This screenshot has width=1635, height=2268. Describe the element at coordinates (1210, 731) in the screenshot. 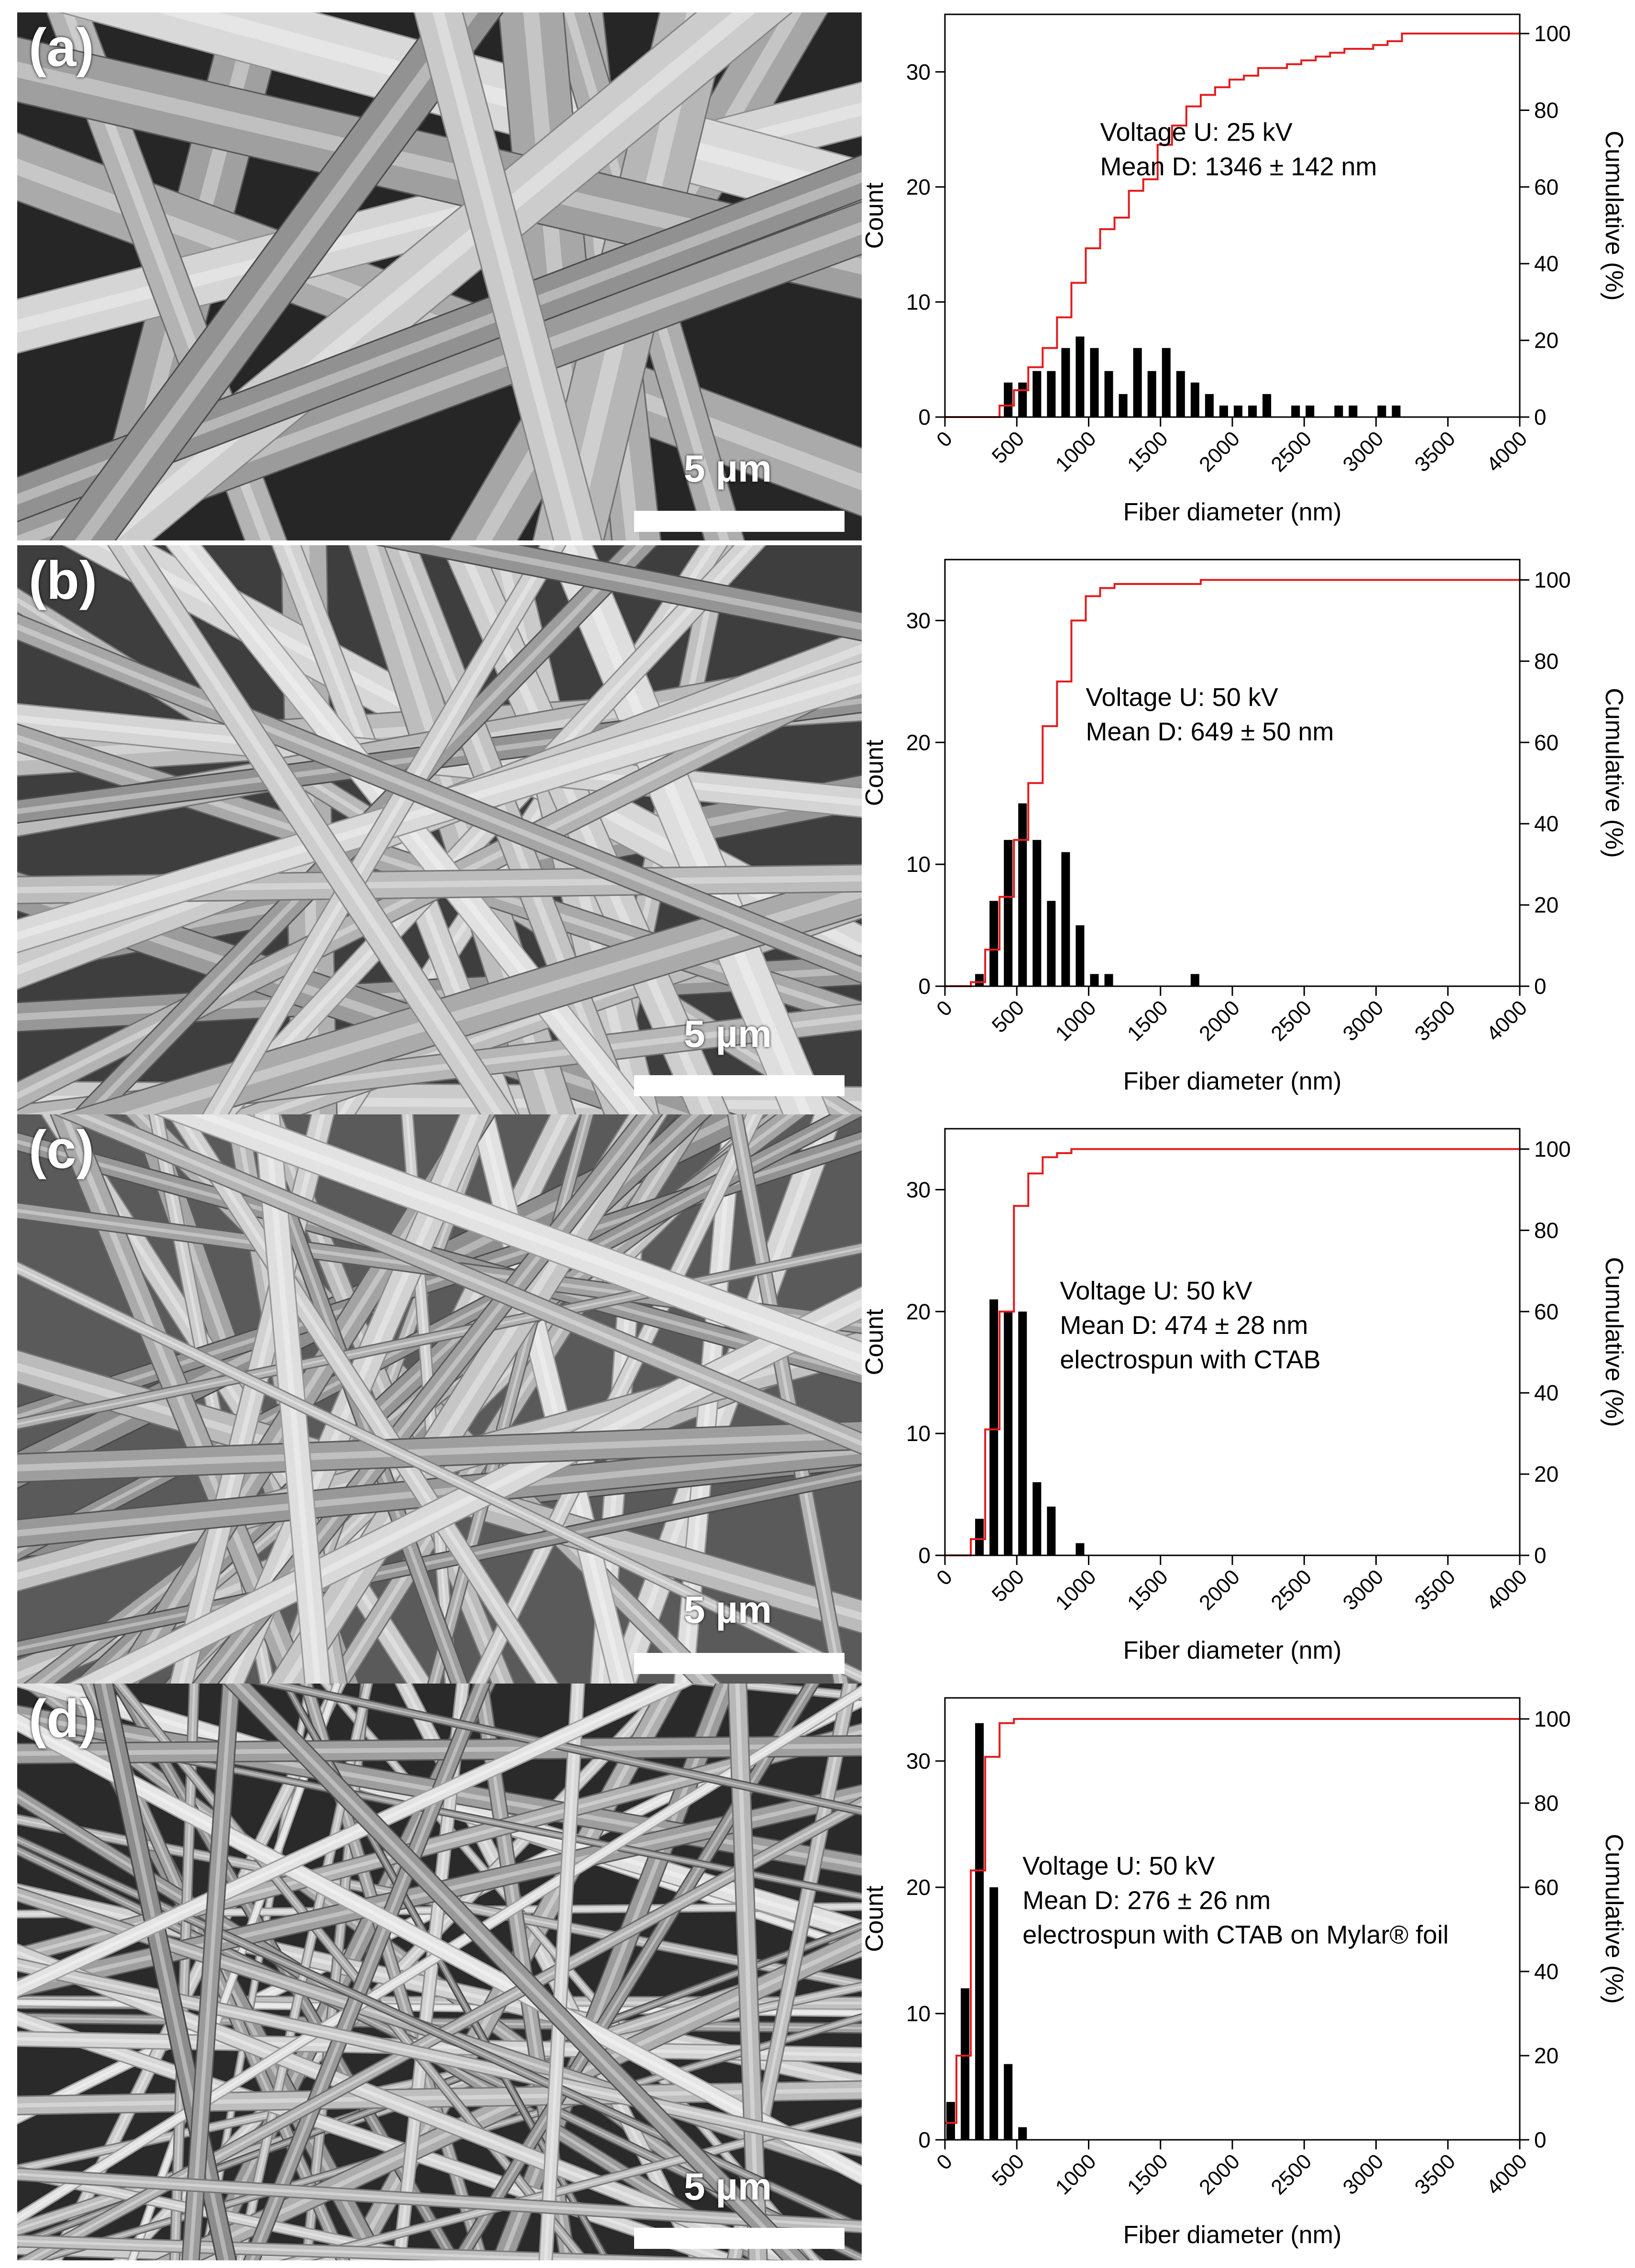

I see `annotation: Mean D: 649 ± 50 nm` at that location.